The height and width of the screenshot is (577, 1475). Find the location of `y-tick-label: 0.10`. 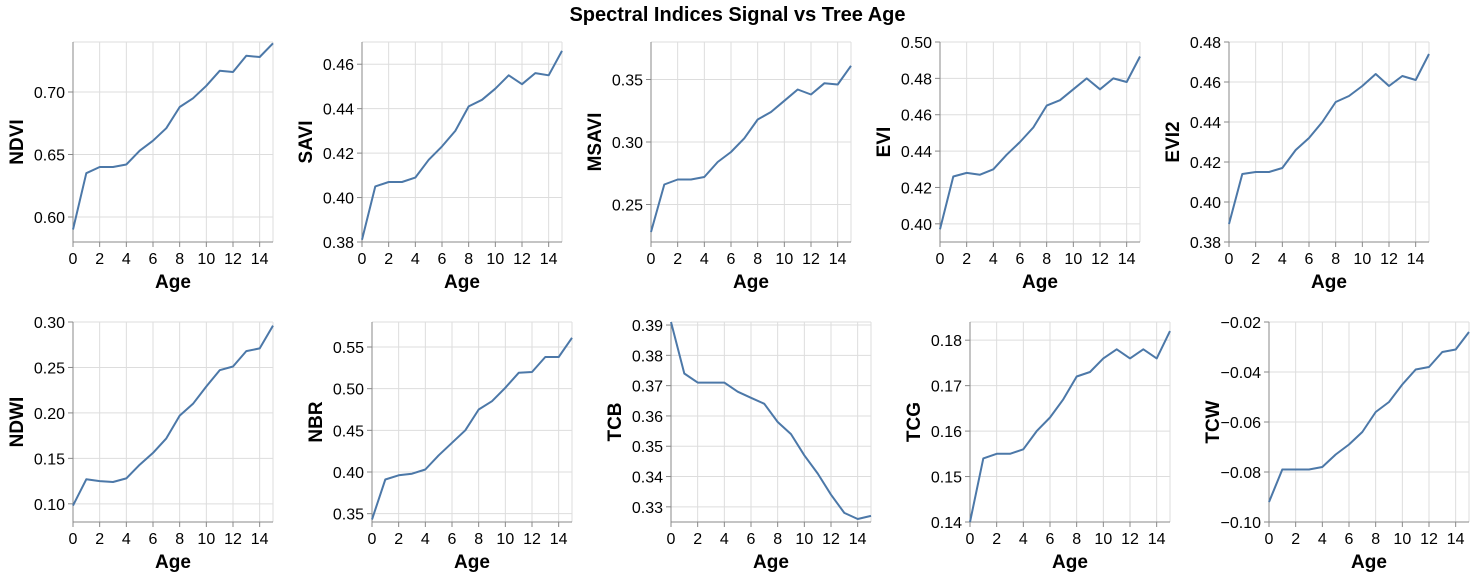

y-tick-label: 0.10 is located at coordinates (49, 505).